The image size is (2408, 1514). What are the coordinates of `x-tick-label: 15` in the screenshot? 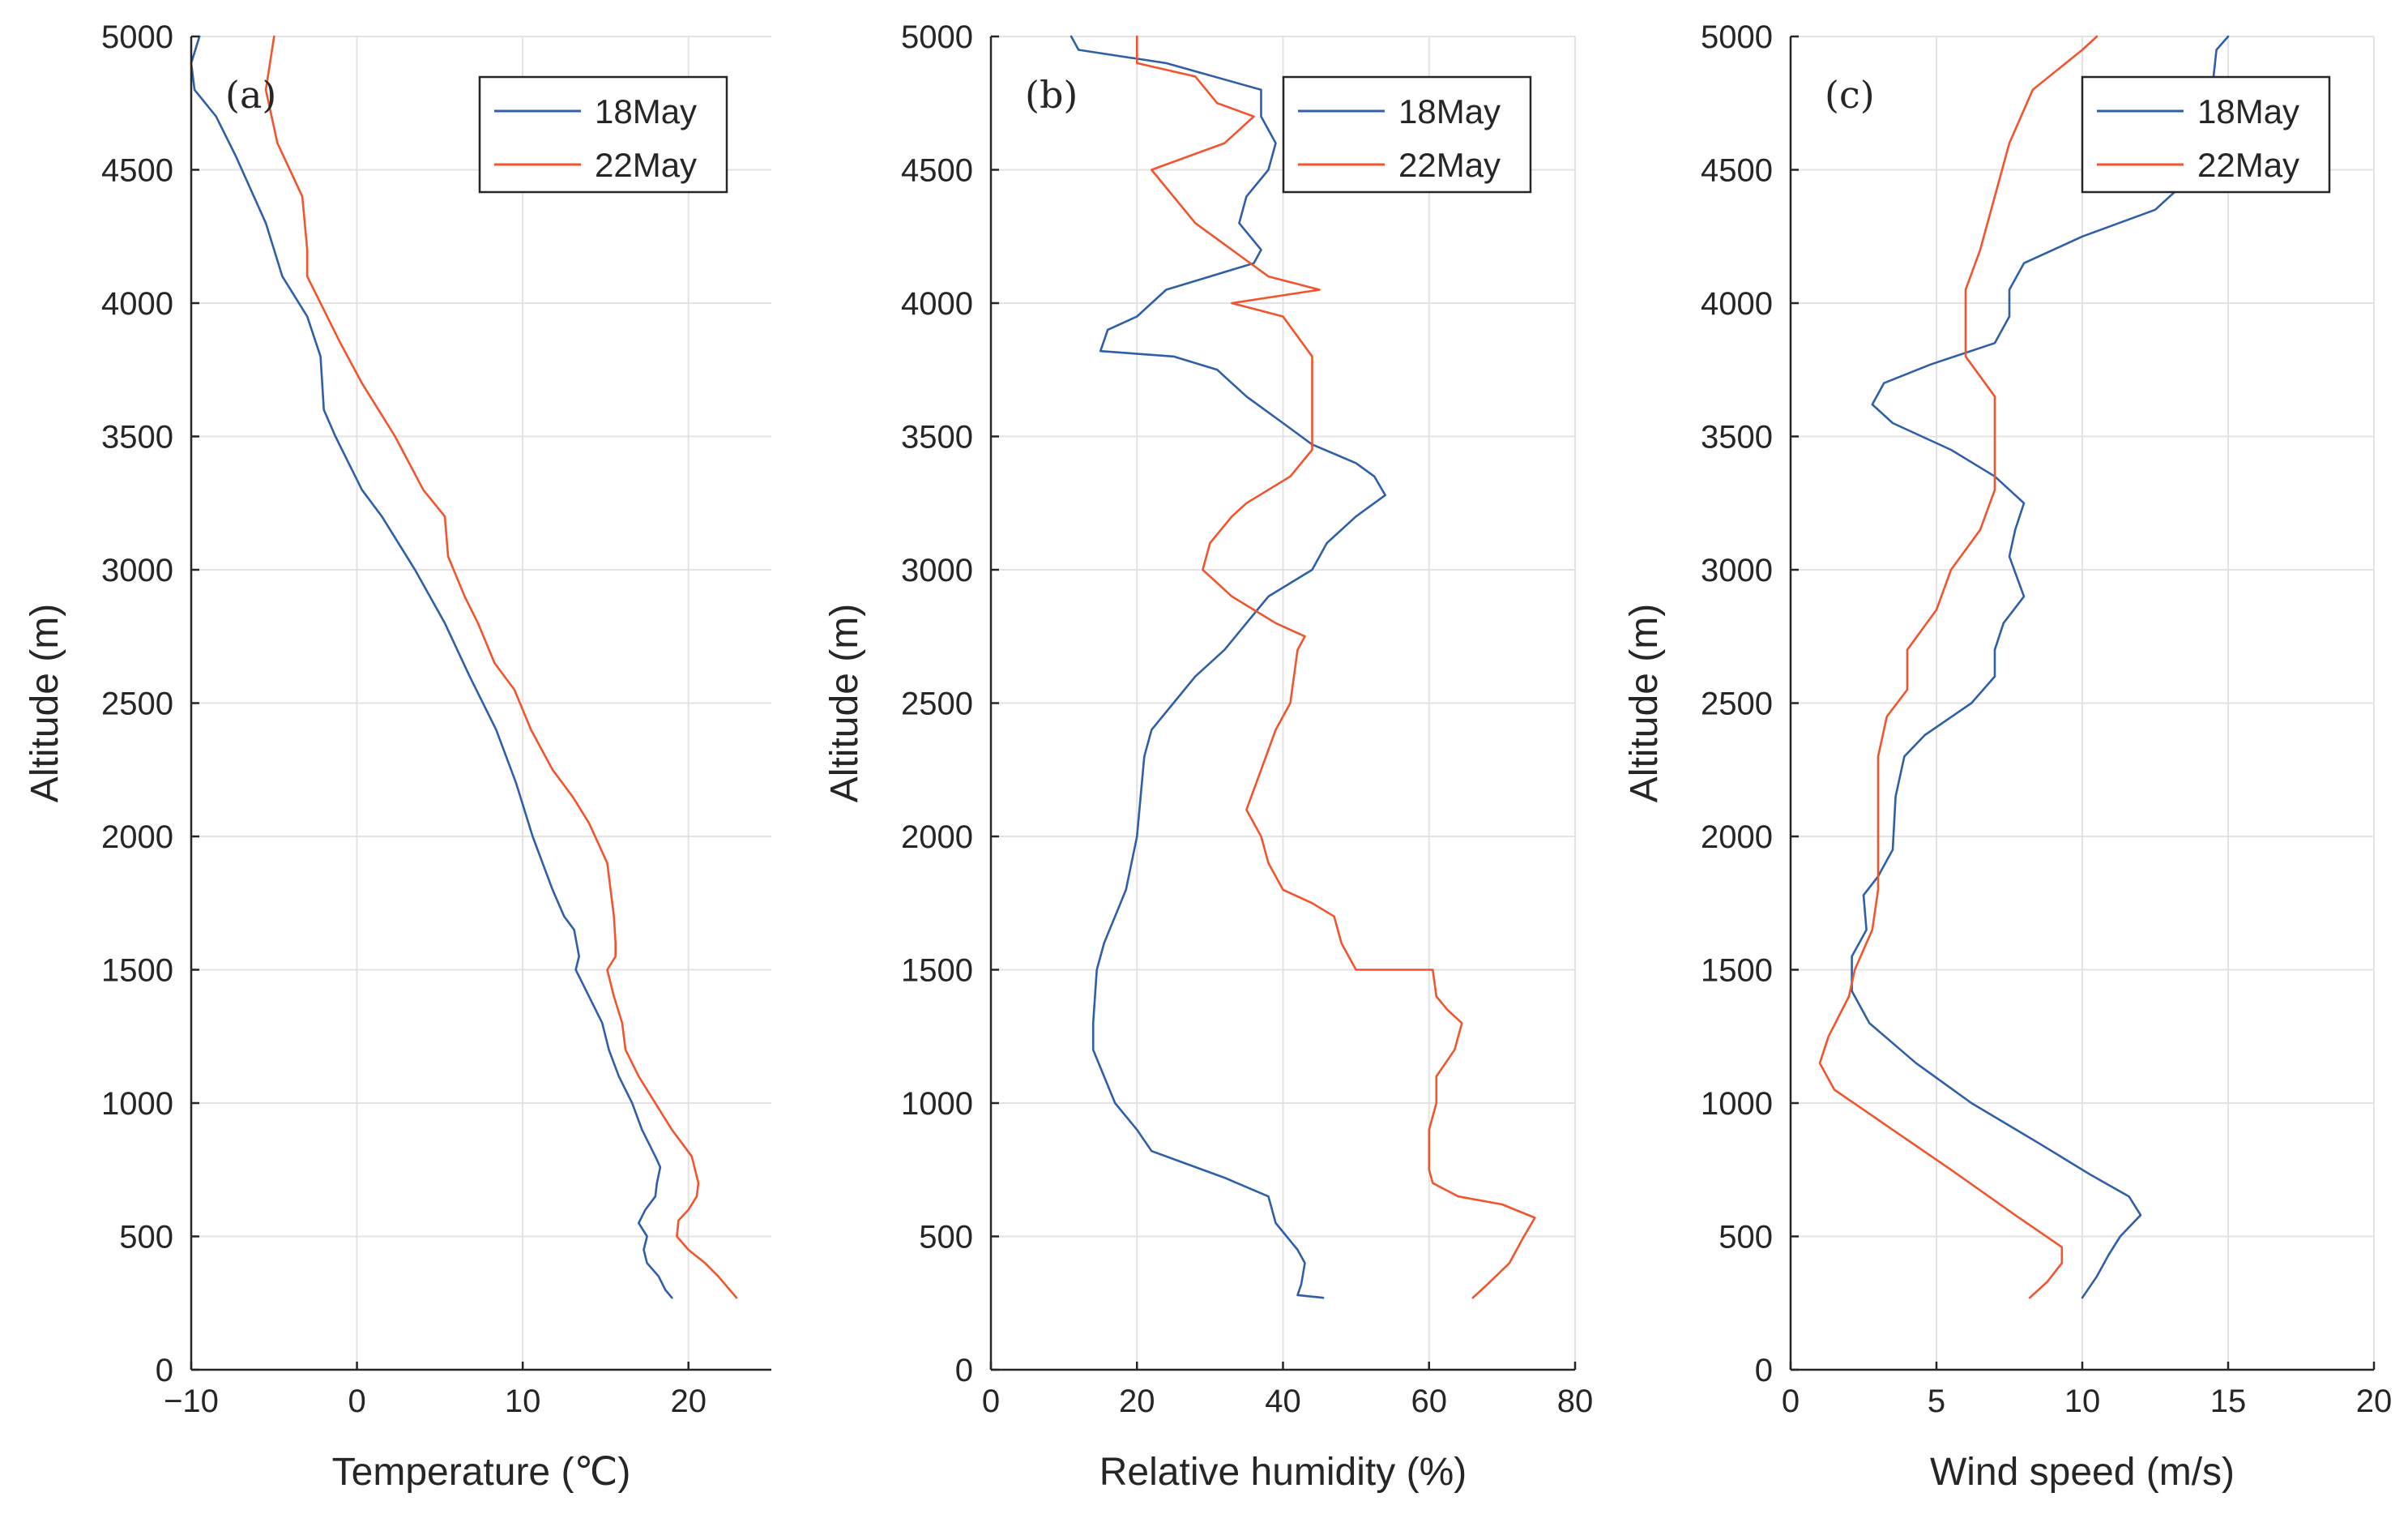 It's located at (2228, 1402).